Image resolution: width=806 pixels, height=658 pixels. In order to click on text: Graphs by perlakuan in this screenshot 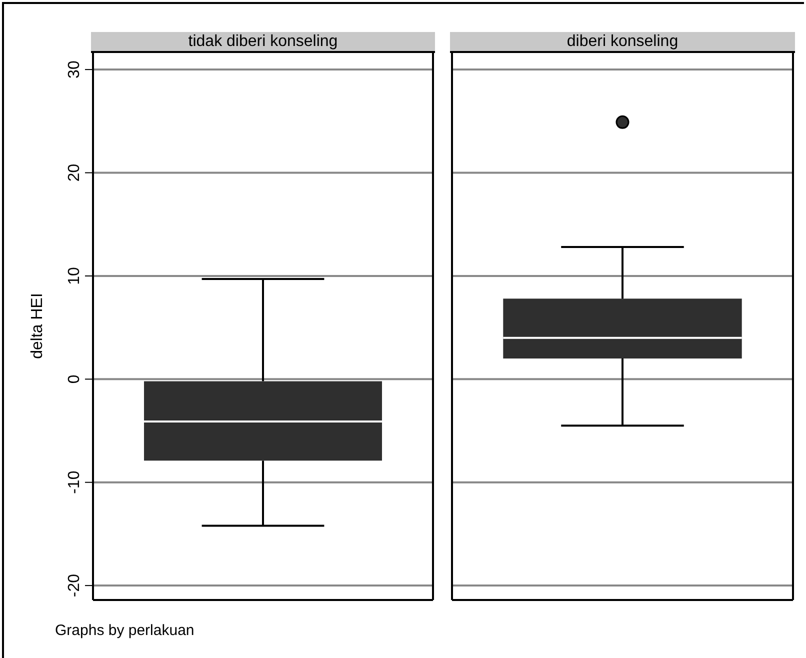, I will do `click(124, 630)`.